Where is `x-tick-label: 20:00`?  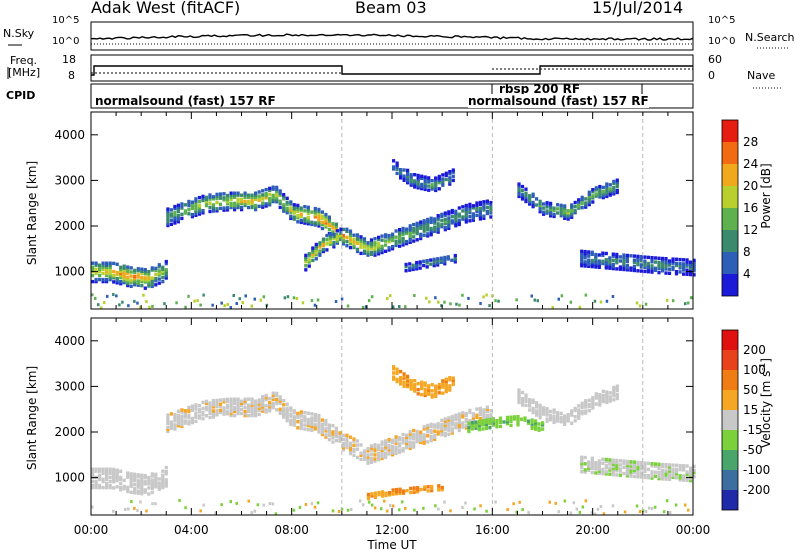 x-tick-label: 20:00 is located at coordinates (592, 530).